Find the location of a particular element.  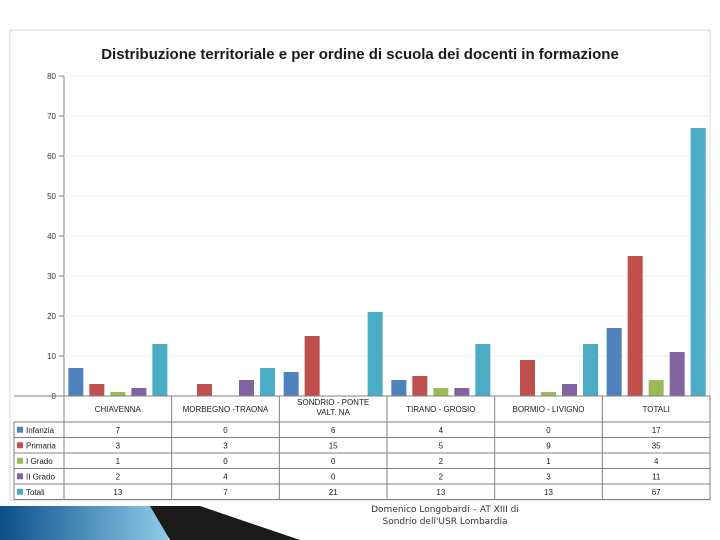

y-tick-label: 10 is located at coordinates (51, 356).